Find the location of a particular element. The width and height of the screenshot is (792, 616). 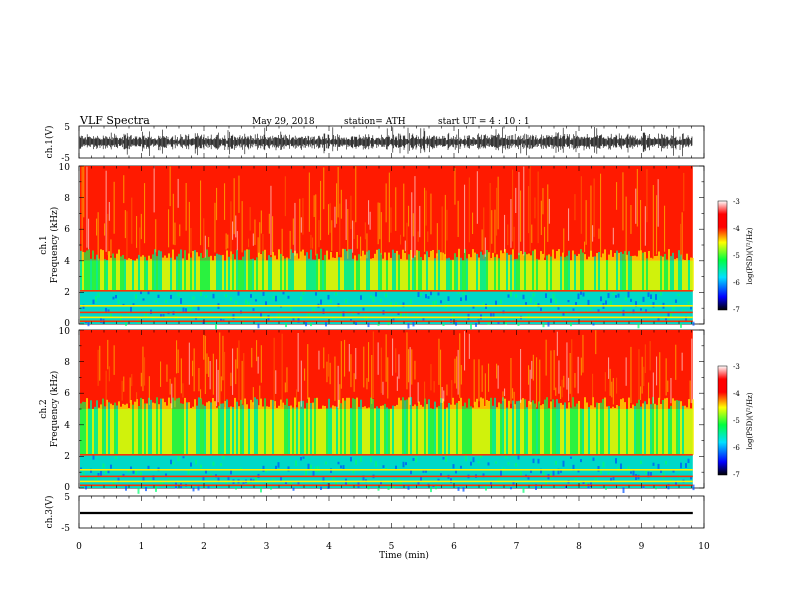

ch2-colorbar: -3 -4 -5 -6 -7 log(PSD)(V²/Hz) is located at coordinates (735, 421).